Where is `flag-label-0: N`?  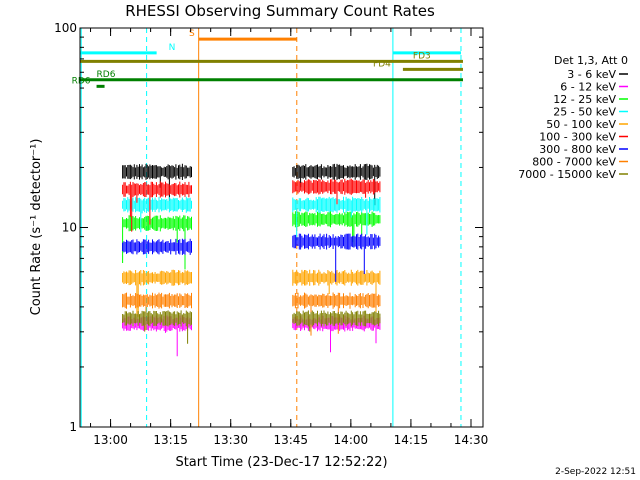
flag-label-0: N is located at coordinates (172, 48).